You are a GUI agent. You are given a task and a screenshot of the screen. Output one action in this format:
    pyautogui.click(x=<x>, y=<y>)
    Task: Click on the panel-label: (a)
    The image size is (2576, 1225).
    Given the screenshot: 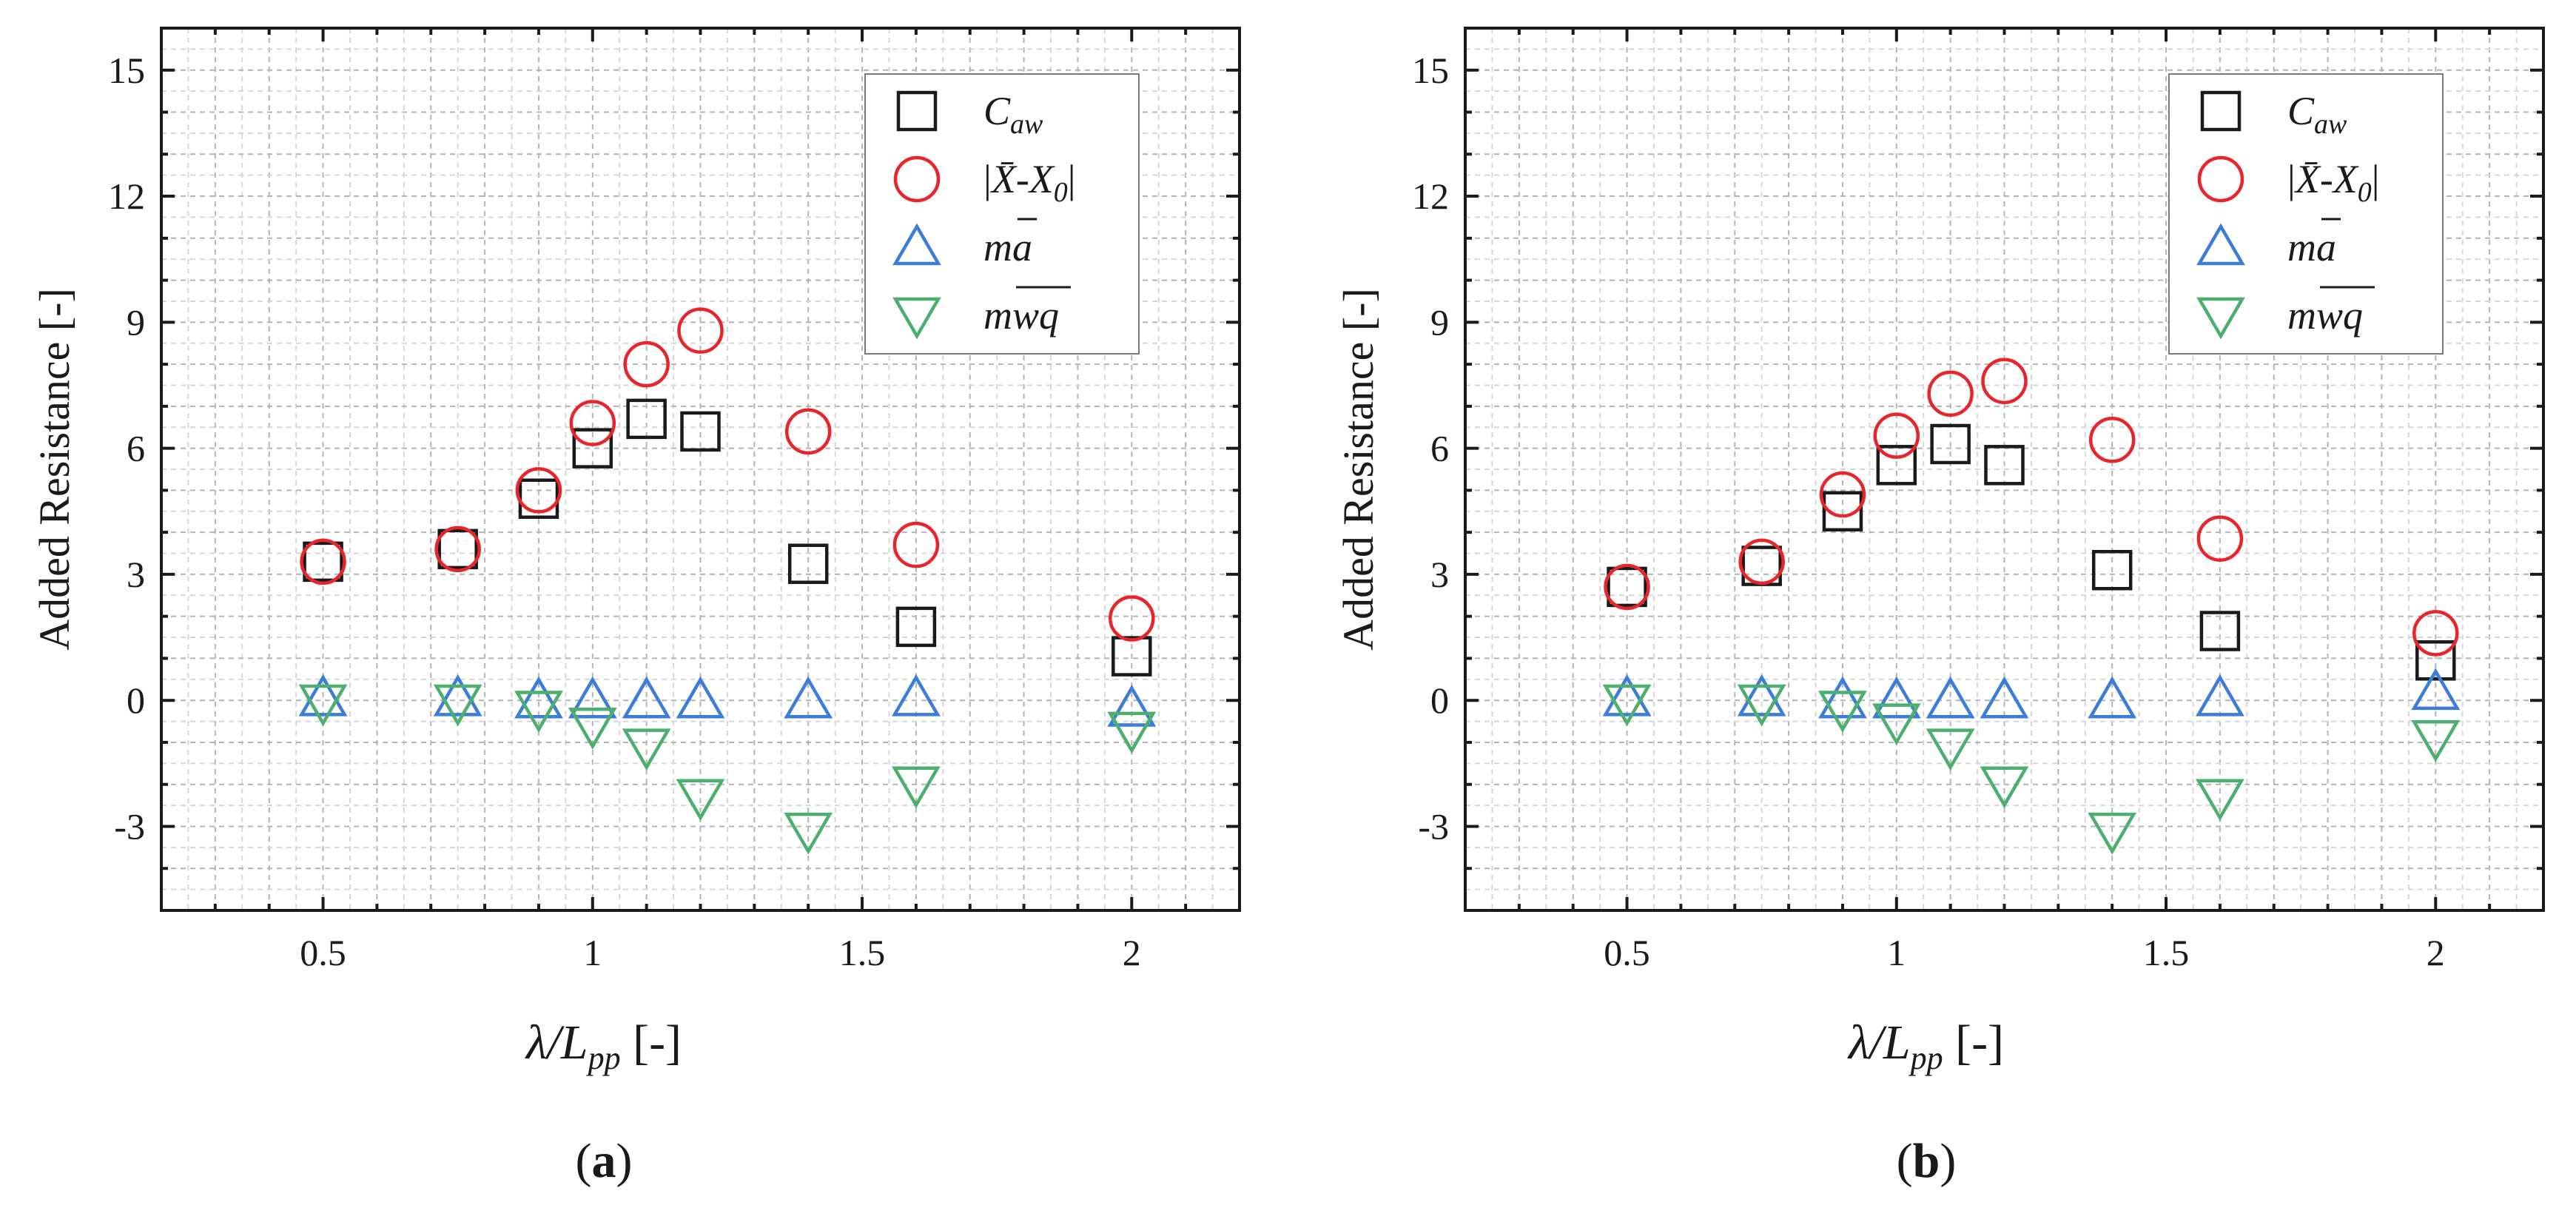 What is the action you would take?
    pyautogui.click(x=604, y=1161)
    